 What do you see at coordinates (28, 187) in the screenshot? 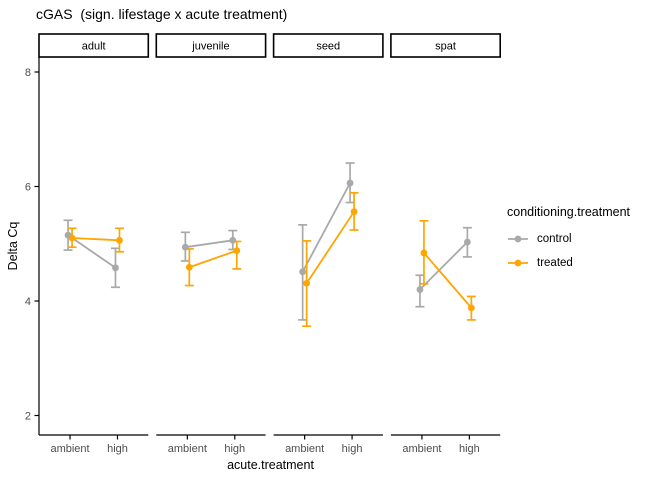
I see `y-tick-label-6: 6` at bounding box center [28, 187].